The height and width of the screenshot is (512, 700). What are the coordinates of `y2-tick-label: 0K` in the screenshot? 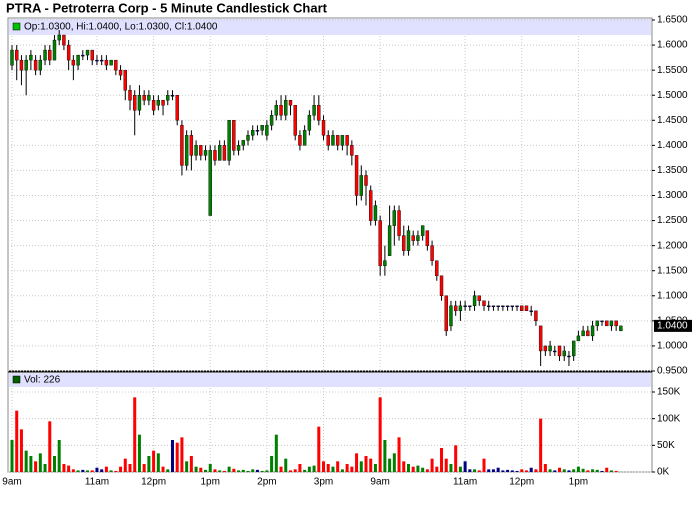 It's located at (663, 472).